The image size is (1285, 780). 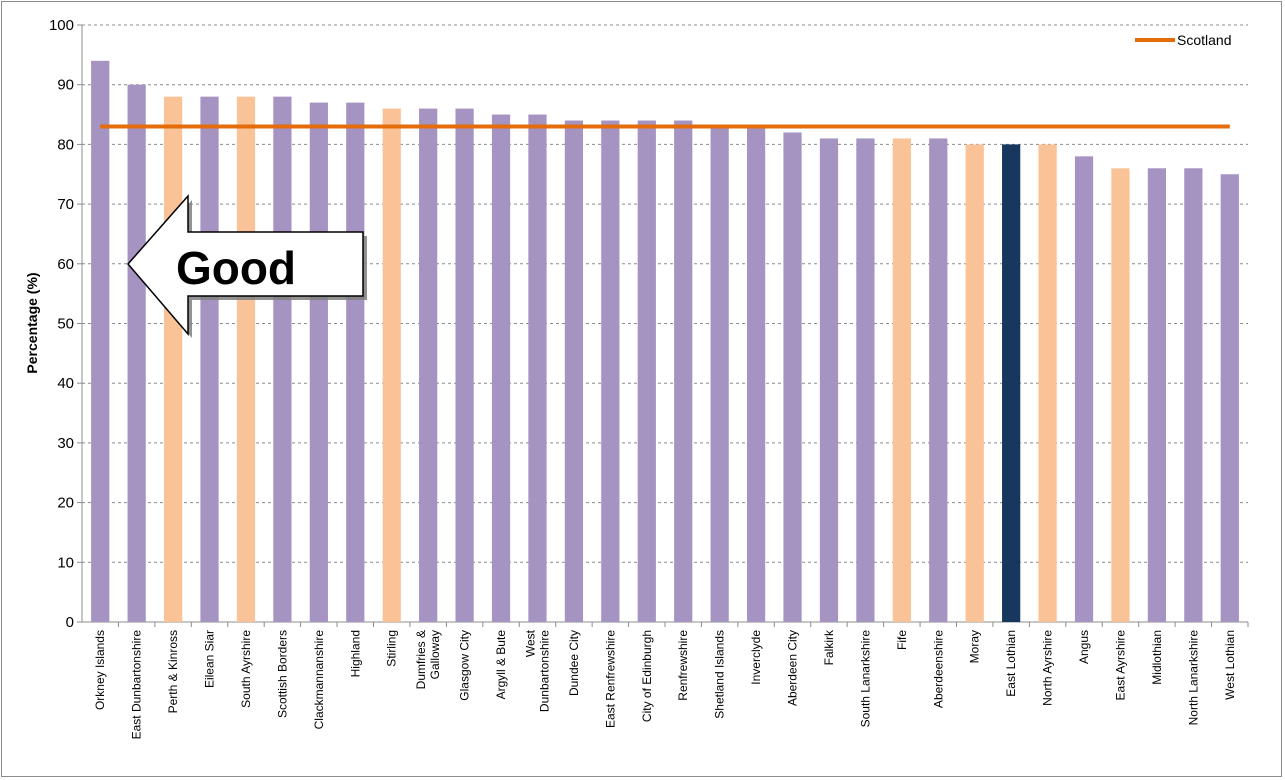 I want to click on x-tick-label: Renfrewshire, so click(x=683, y=665).